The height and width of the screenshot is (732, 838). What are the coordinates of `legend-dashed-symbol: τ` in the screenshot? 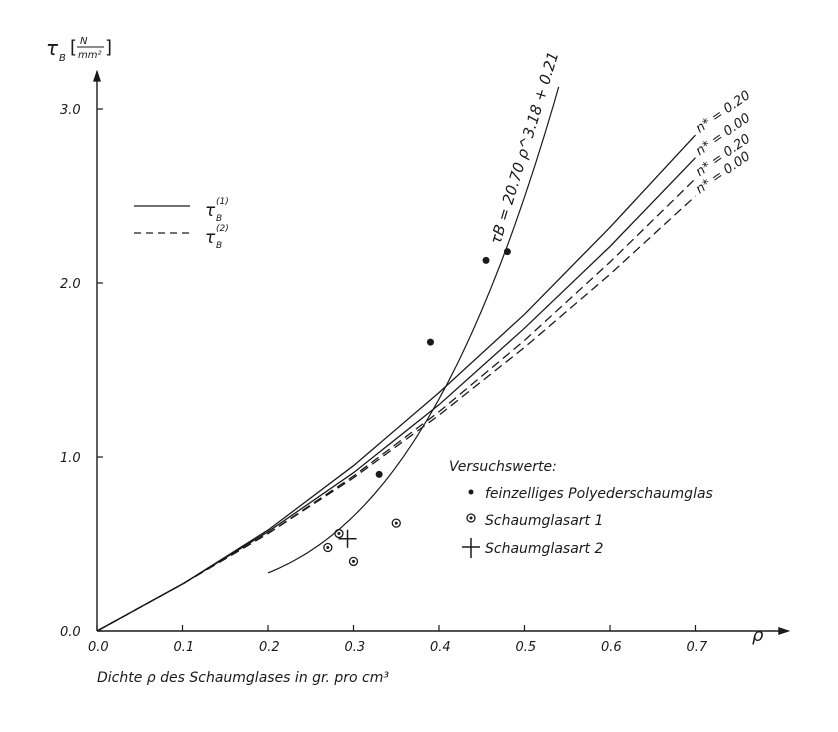 It's located at (210, 238).